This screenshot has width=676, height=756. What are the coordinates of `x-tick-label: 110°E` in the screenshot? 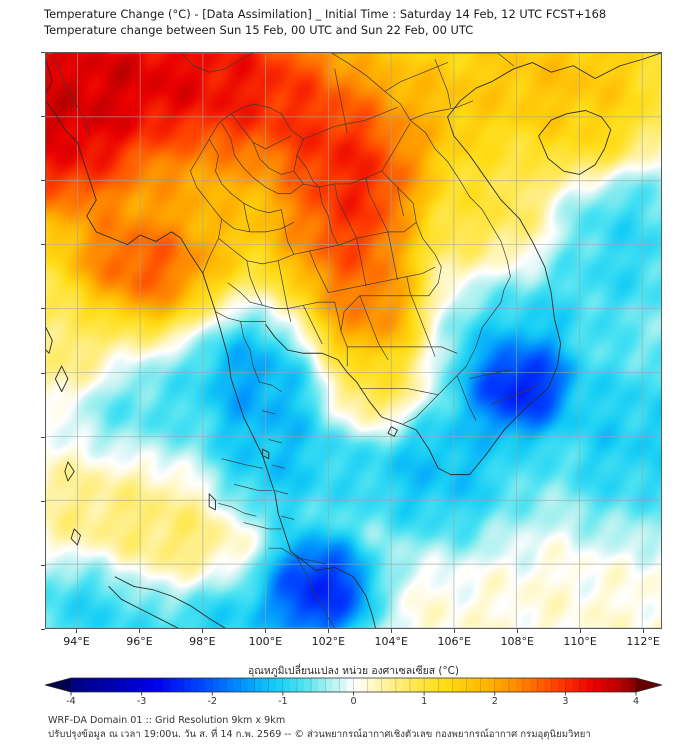 It's located at (580, 641).